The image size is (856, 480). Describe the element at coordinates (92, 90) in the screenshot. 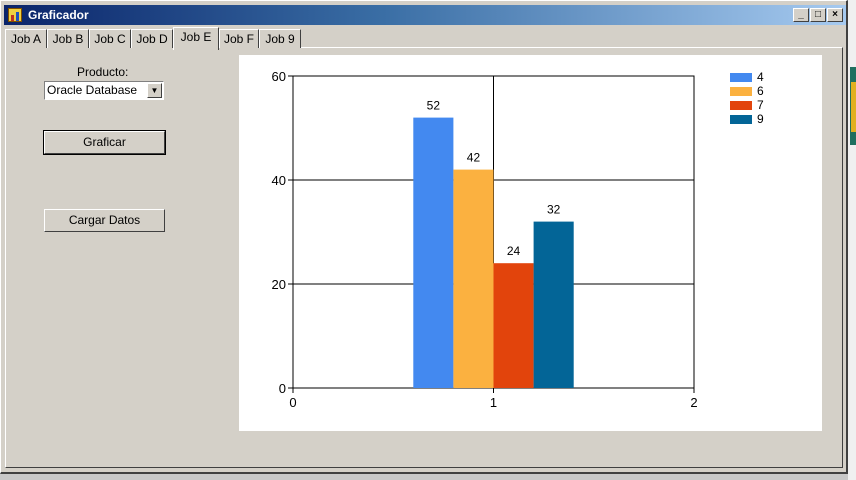

I see `product-select-value: Oracle Database` at that location.